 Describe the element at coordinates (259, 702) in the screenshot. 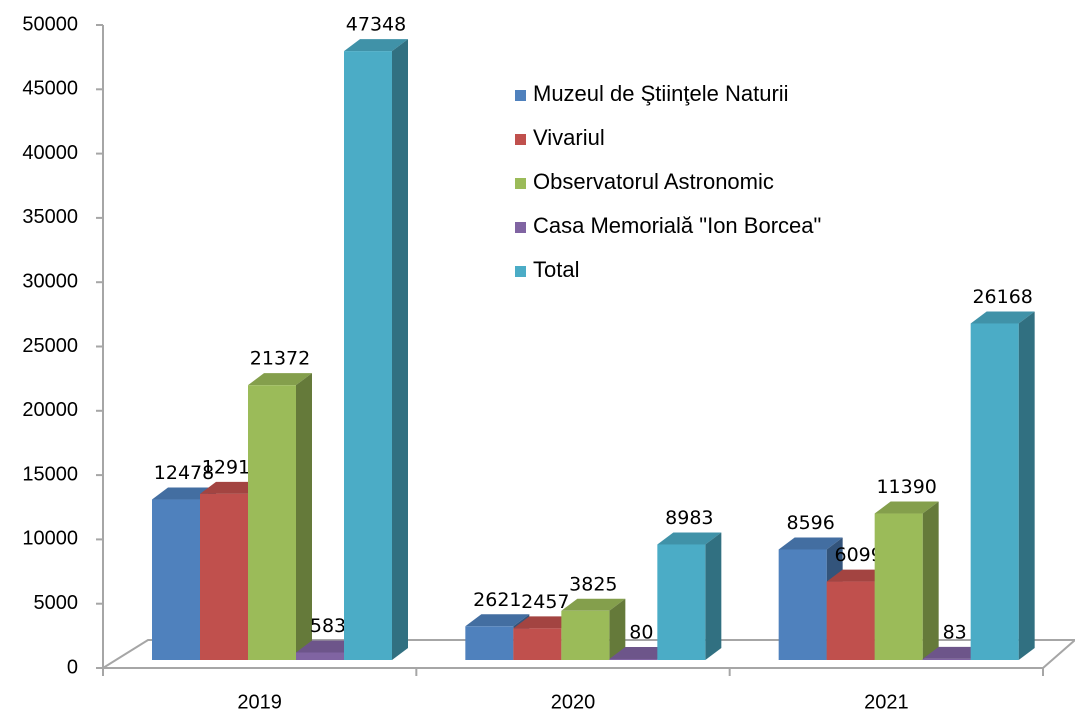

I see `x-tick-label: 2019` at that location.